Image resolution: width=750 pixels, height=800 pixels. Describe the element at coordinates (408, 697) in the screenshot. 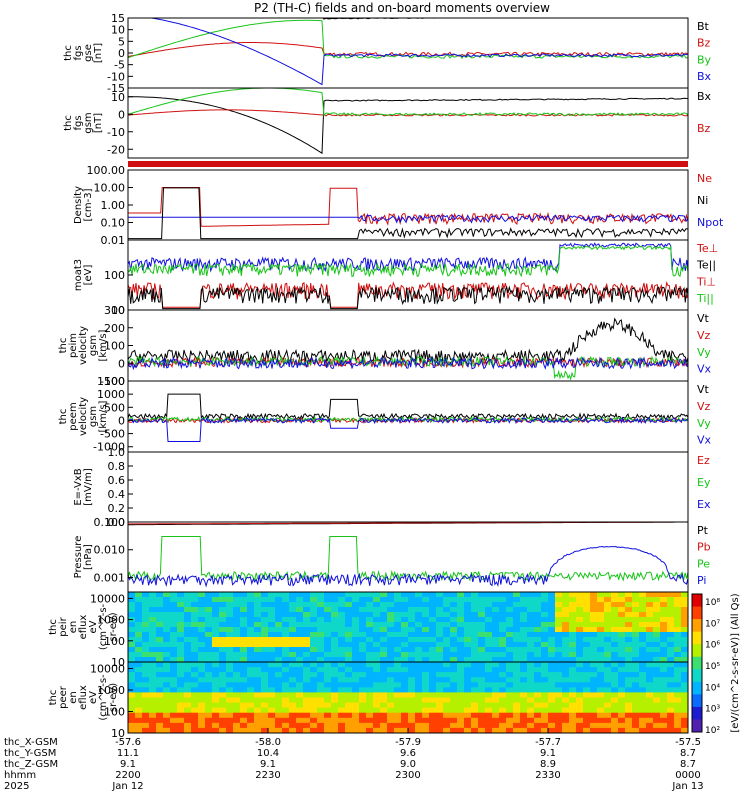

I see `plot-area-peer-spec` at that location.